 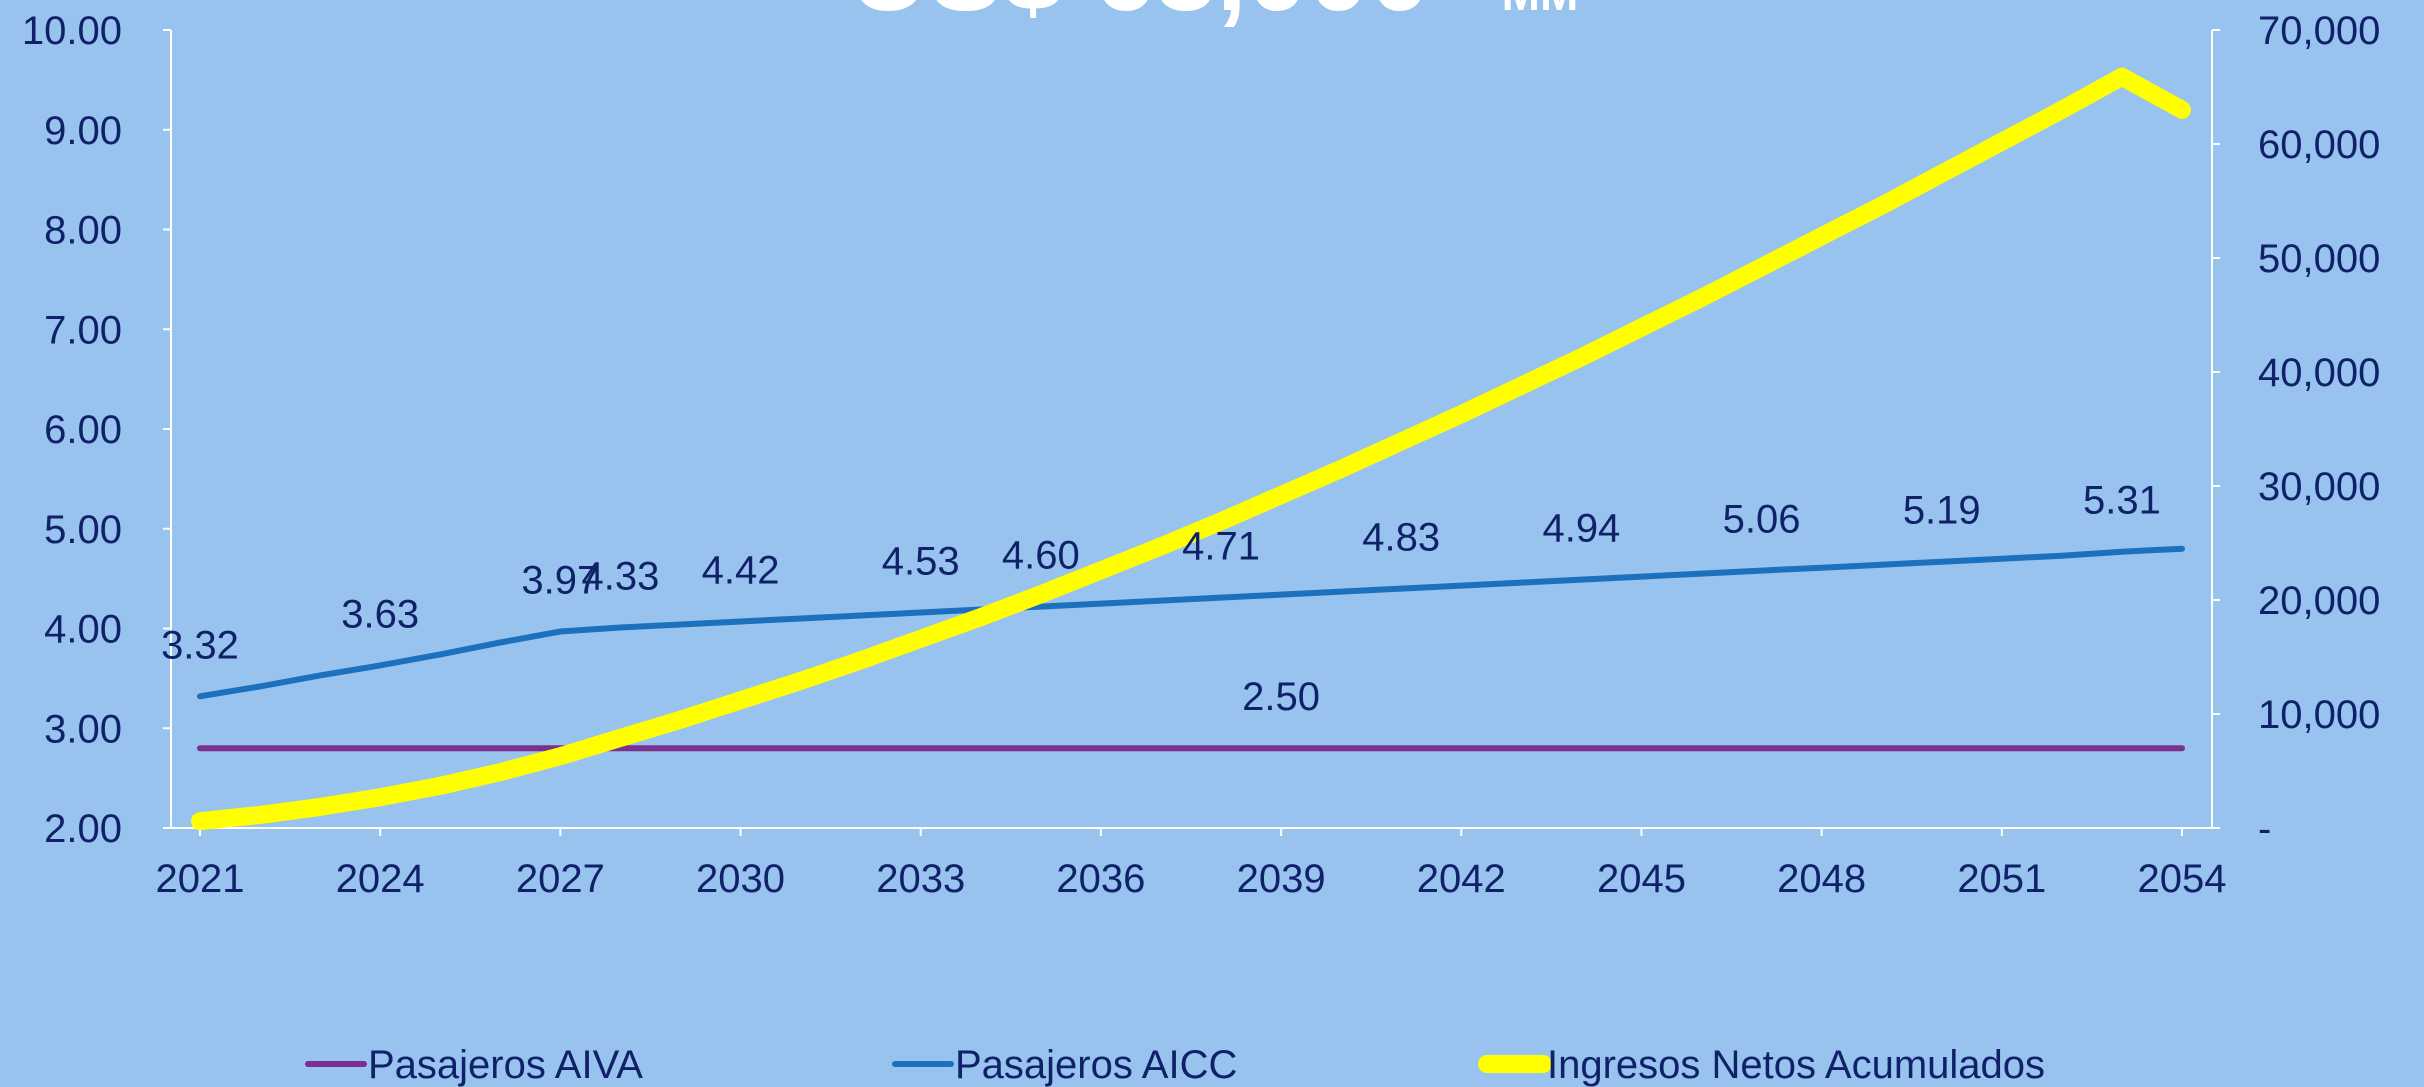 What do you see at coordinates (1281, 697) in the screenshot?
I see `data-label: 2.50` at bounding box center [1281, 697].